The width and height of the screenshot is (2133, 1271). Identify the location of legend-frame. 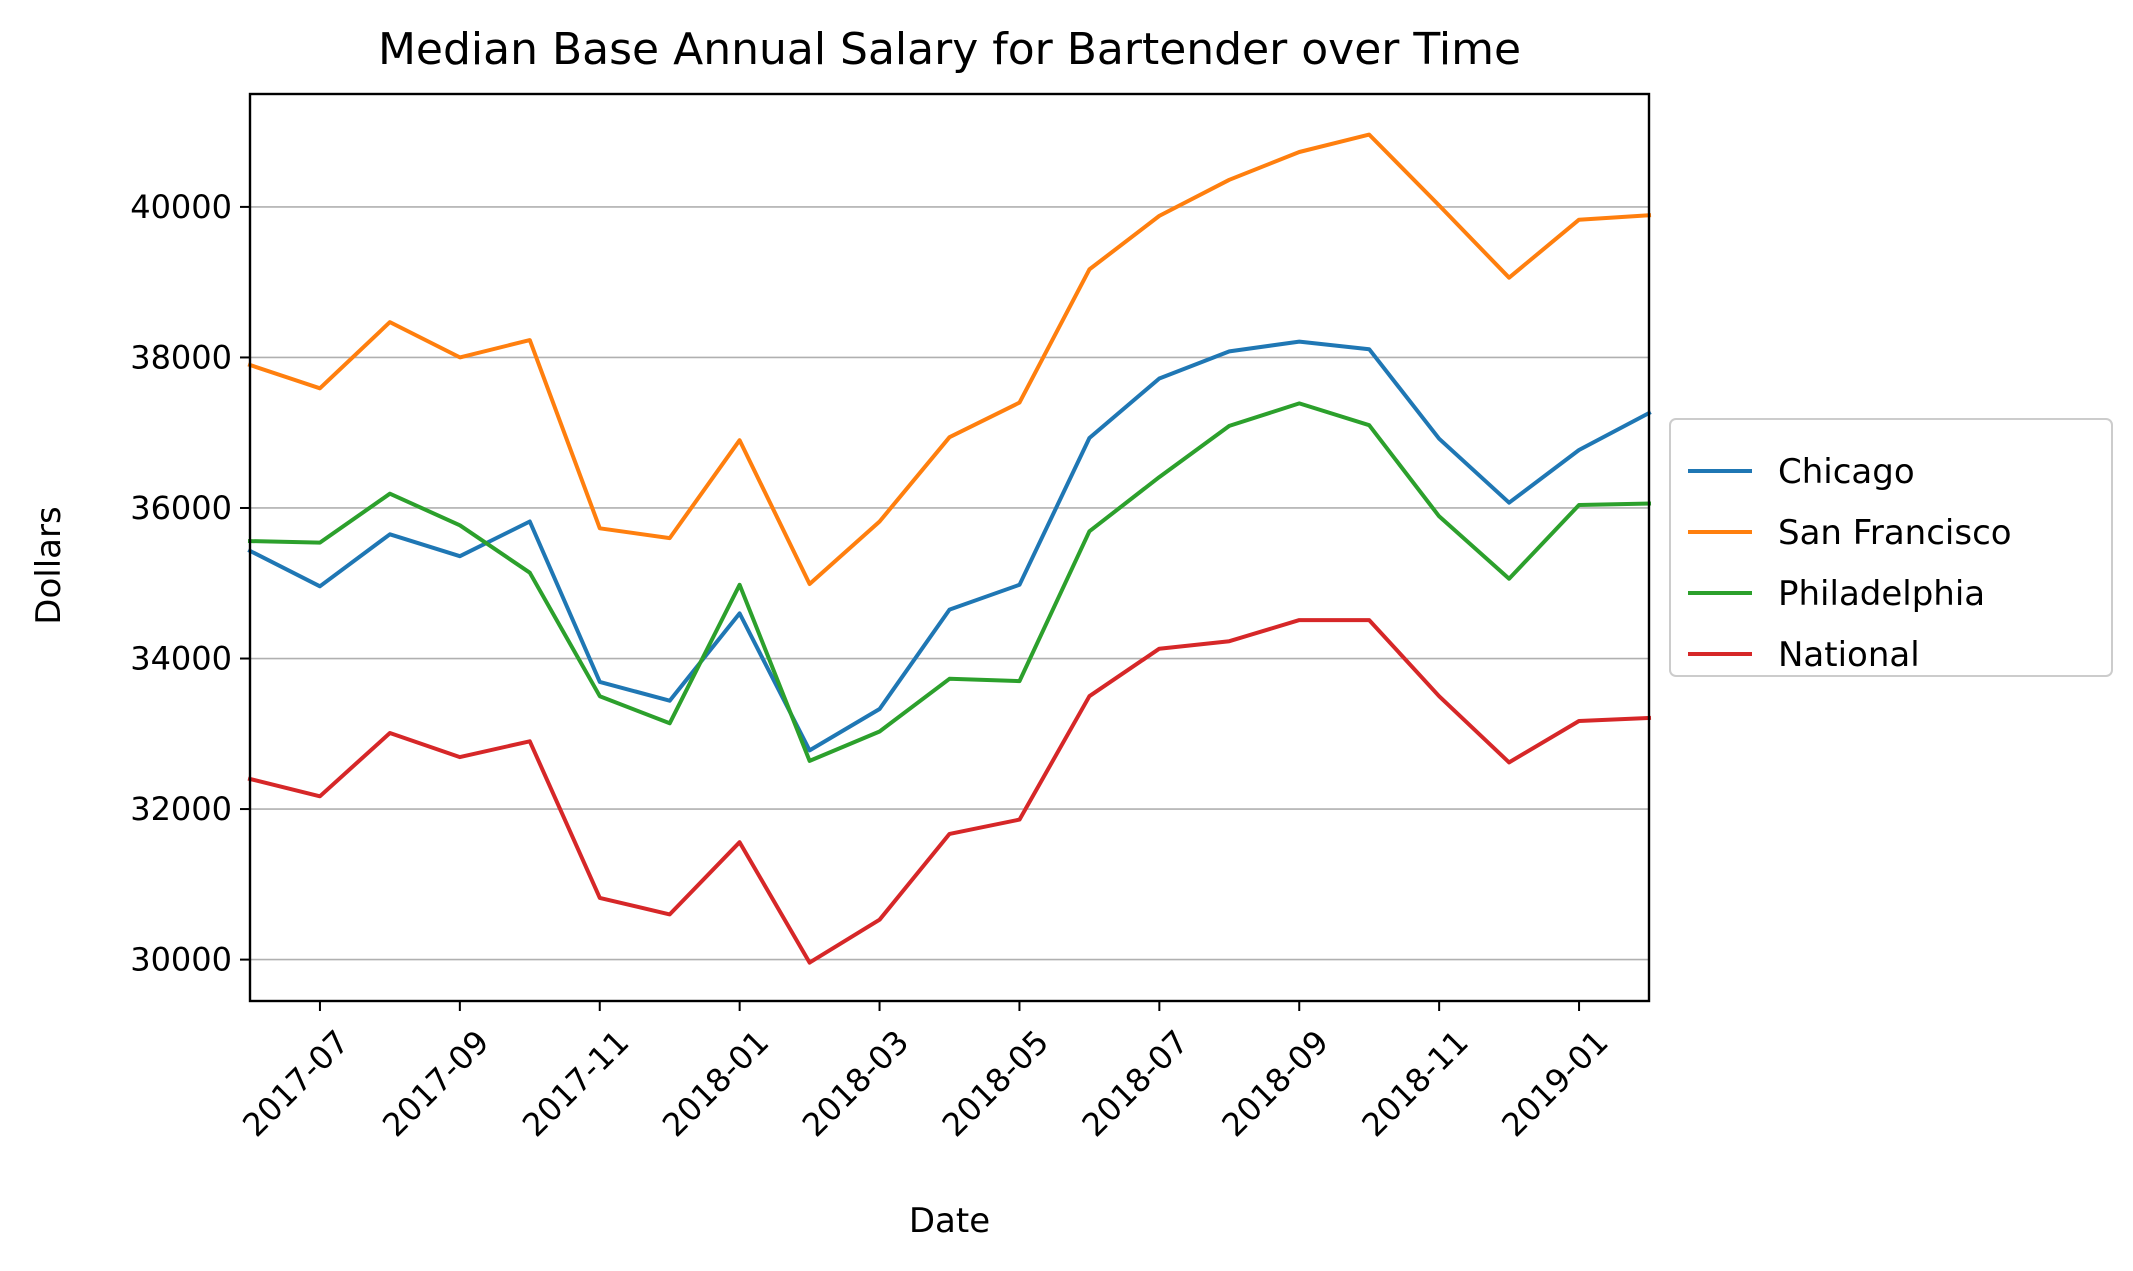
(1891, 547).